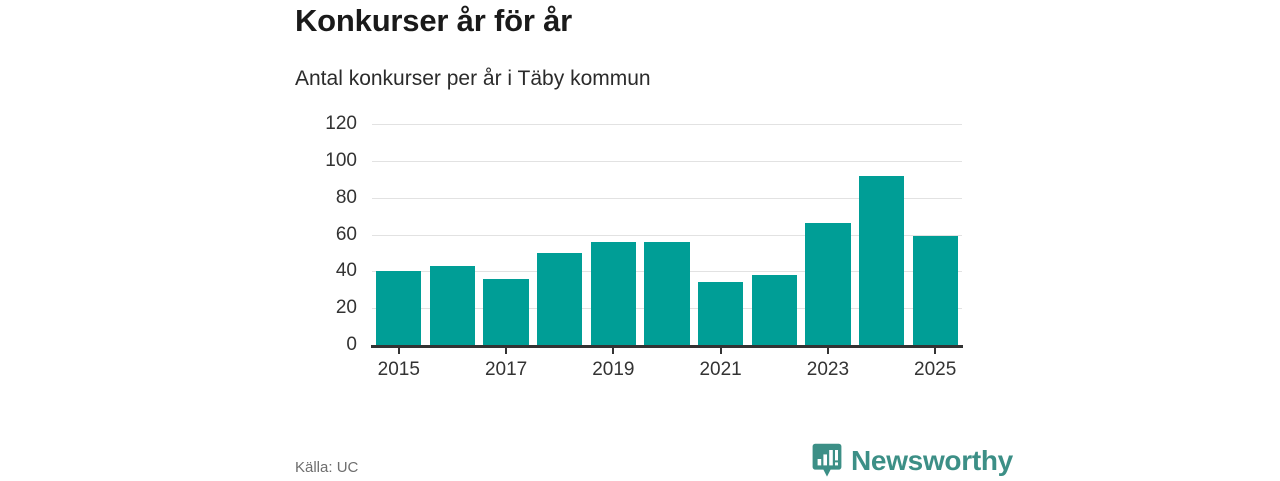  What do you see at coordinates (473, 78) in the screenshot?
I see `page-subtitle: Antal konkurser per år i Täby kommun` at bounding box center [473, 78].